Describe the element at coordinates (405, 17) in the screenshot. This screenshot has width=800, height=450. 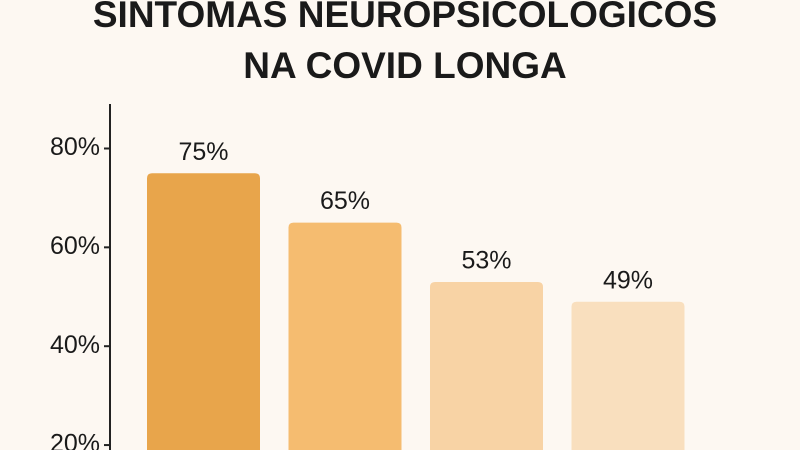
I see `chart-title: SINTOMAS NEUROPSICOLÓGICOS` at that location.